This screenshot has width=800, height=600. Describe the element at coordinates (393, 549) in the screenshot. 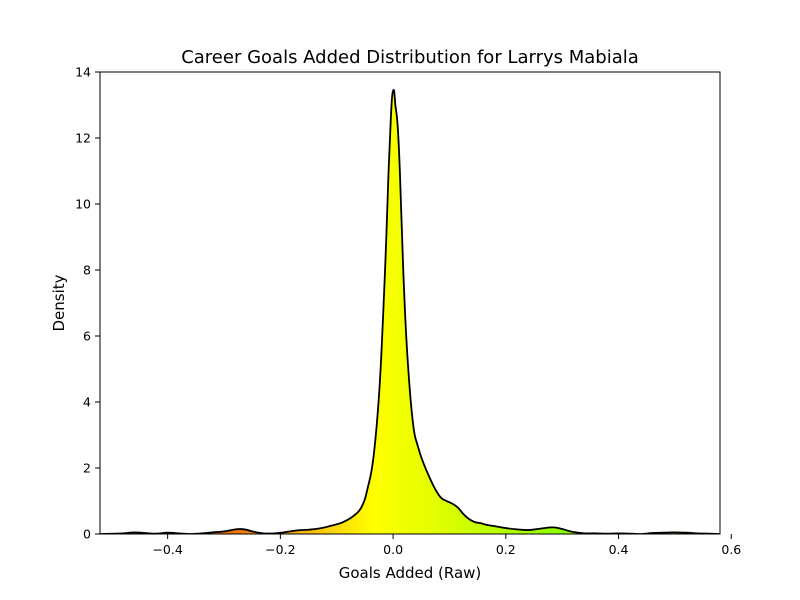

I see `x-tick-label: 0.0` at that location.